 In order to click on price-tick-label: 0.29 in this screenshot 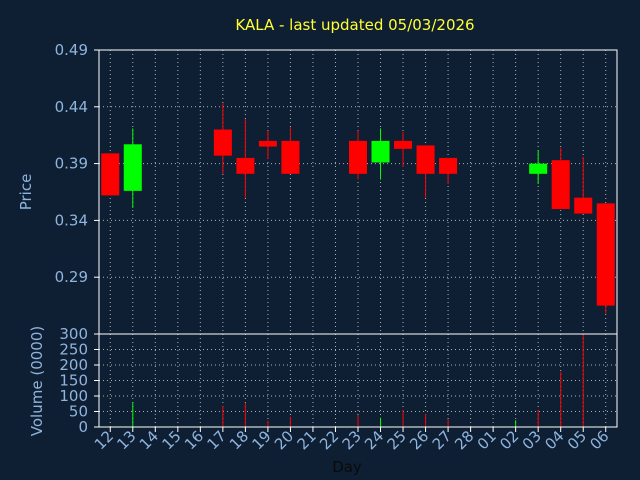, I will do `click(71, 277)`.